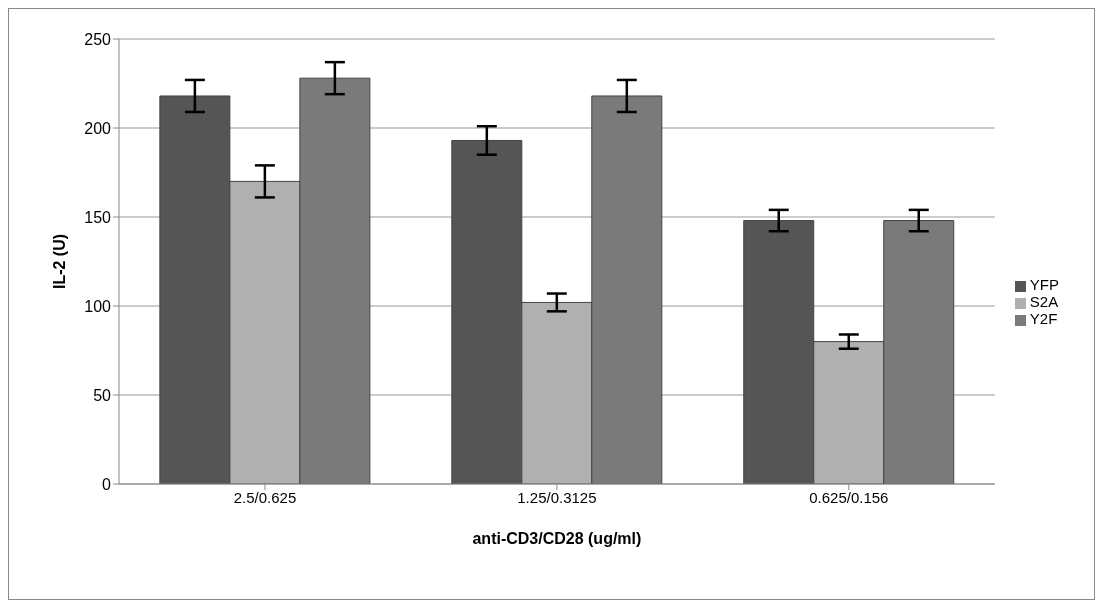  I want to click on legend-label: YFP, so click(1044, 284).